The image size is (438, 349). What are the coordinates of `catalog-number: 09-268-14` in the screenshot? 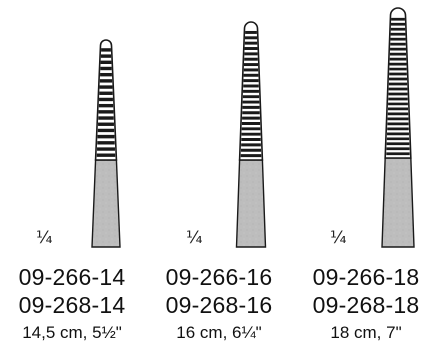 It's located at (72, 305).